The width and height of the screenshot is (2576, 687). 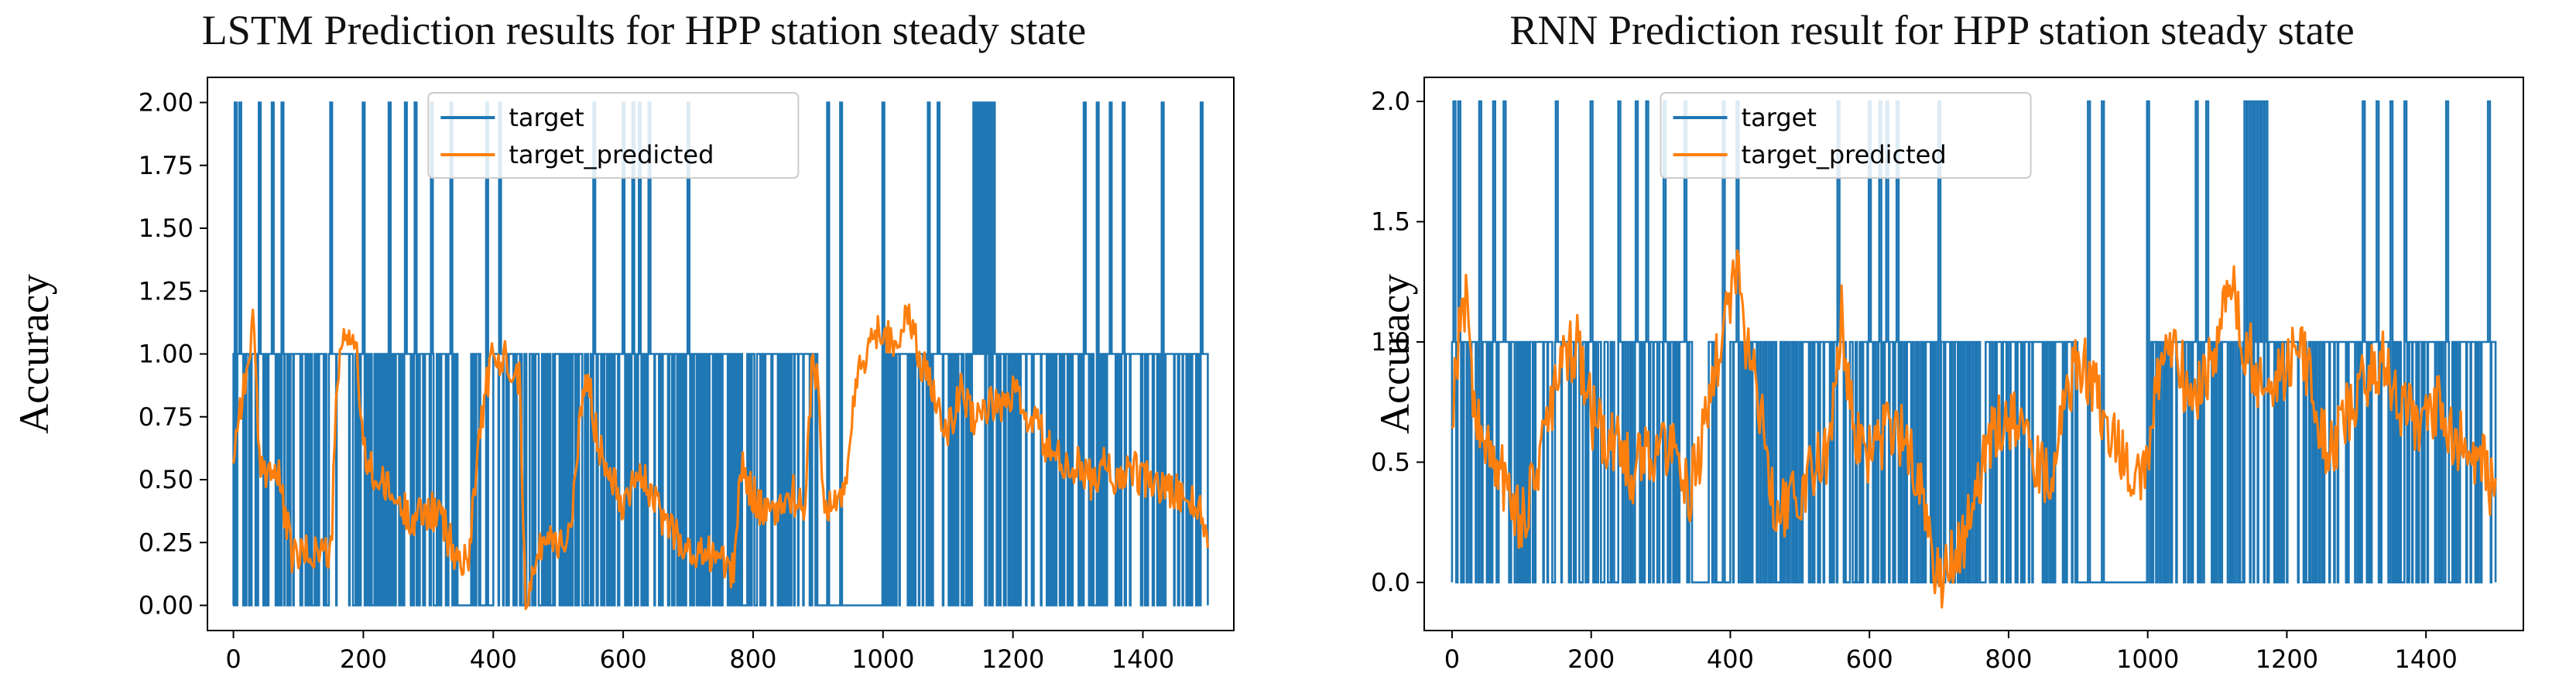 What do you see at coordinates (1390, 462) in the screenshot?
I see `y-tick-label: 0.5` at bounding box center [1390, 462].